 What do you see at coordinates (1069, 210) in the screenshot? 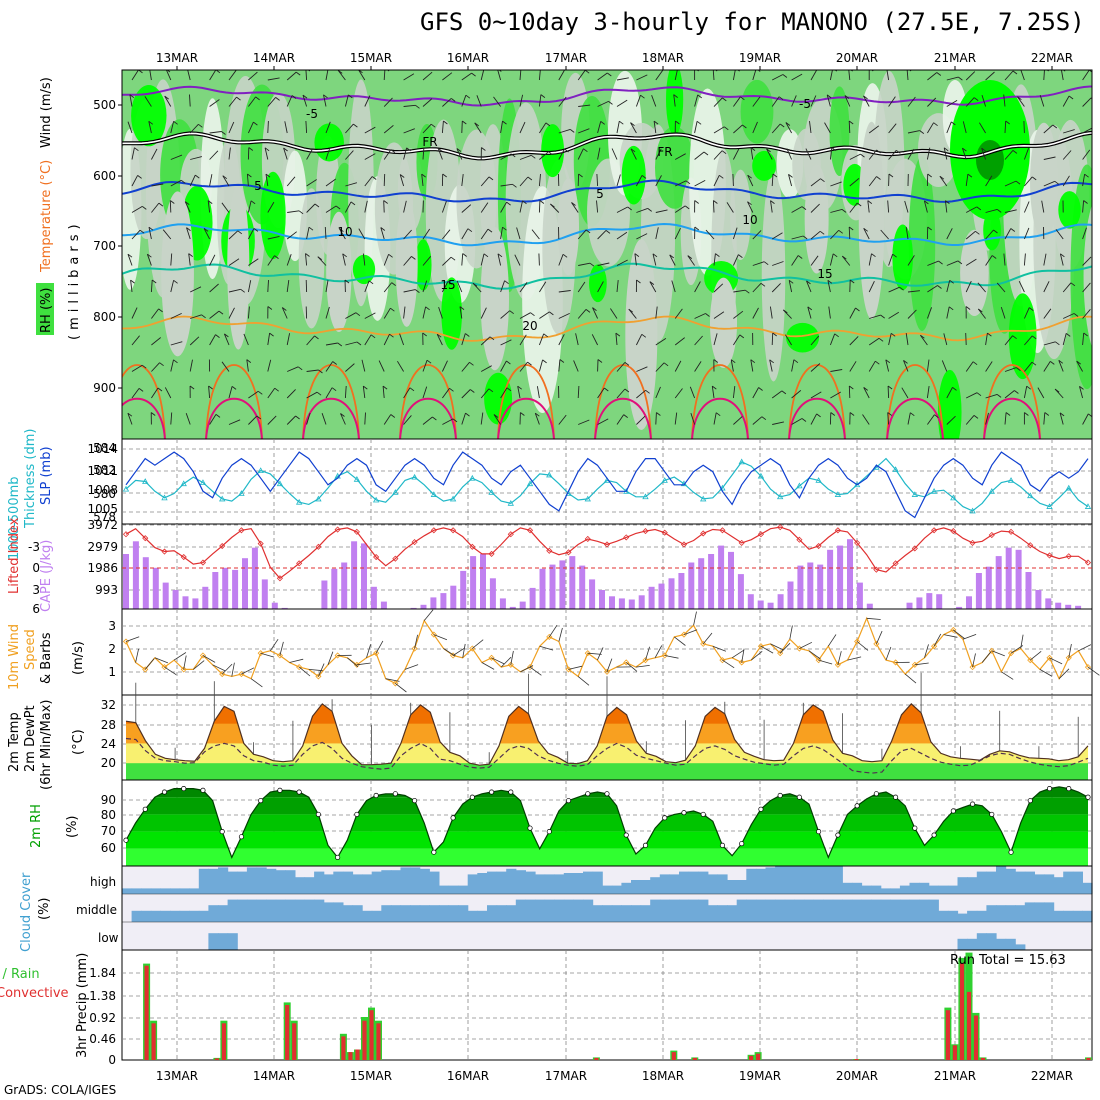
I see `rh-moist-core` at bounding box center [1069, 210].